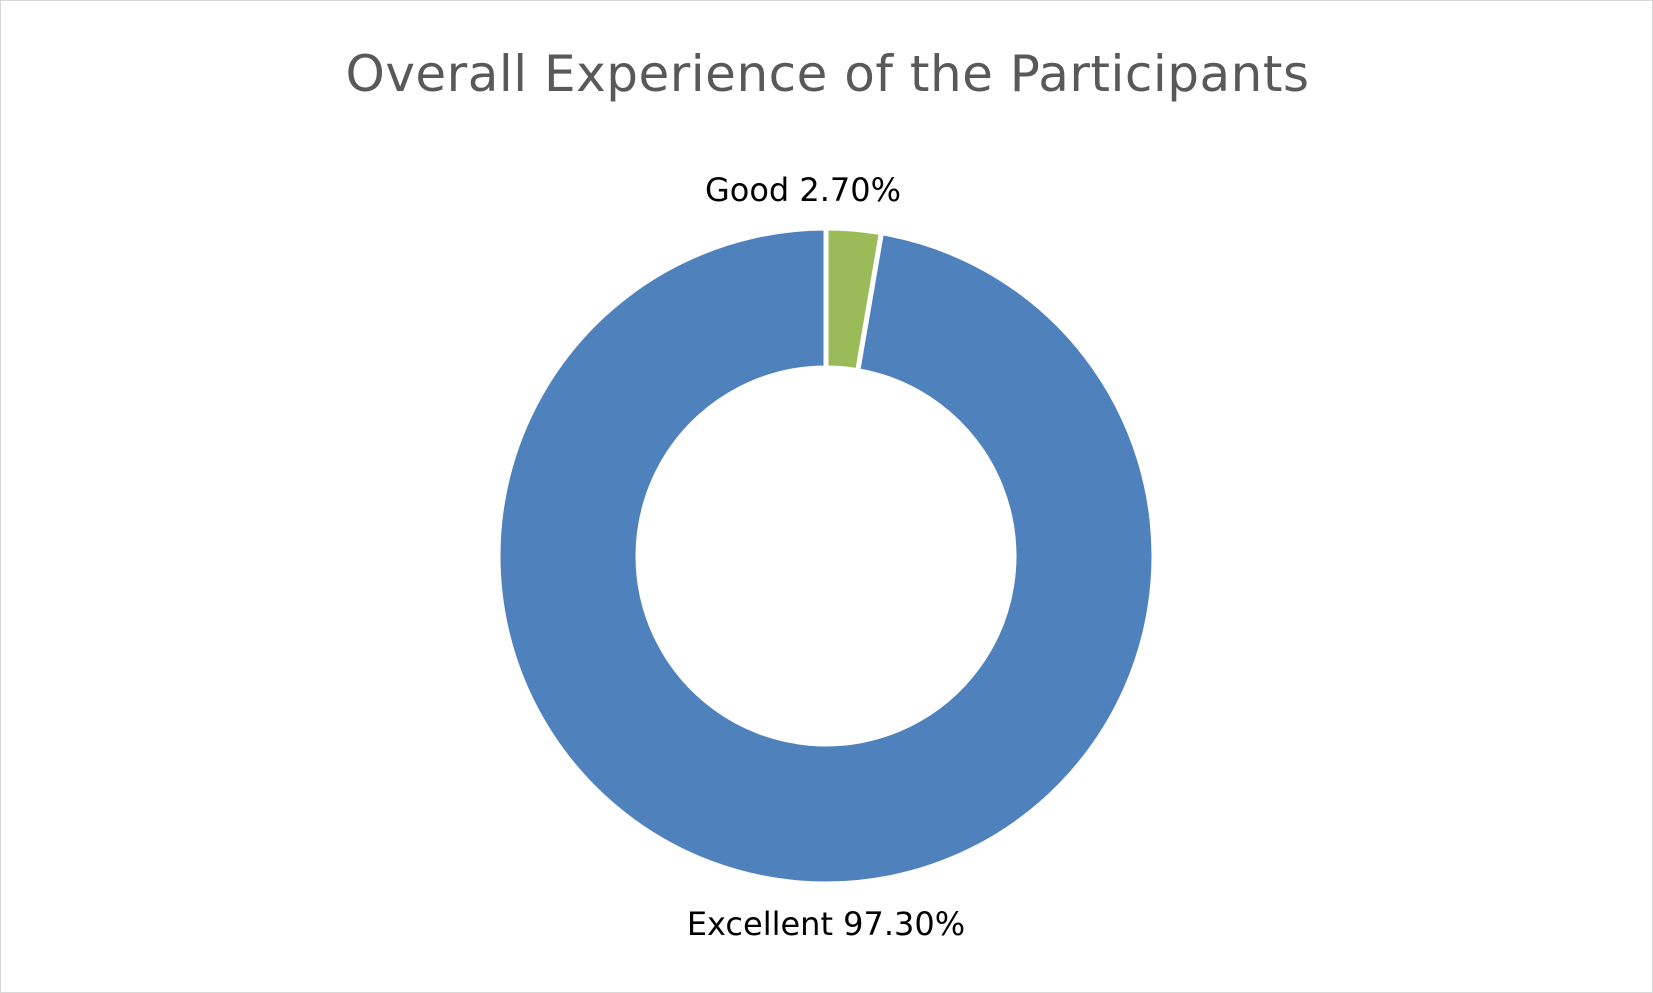  I want to click on data-labels: Excellent 97.30% Good 2.70%, so click(826, 557).